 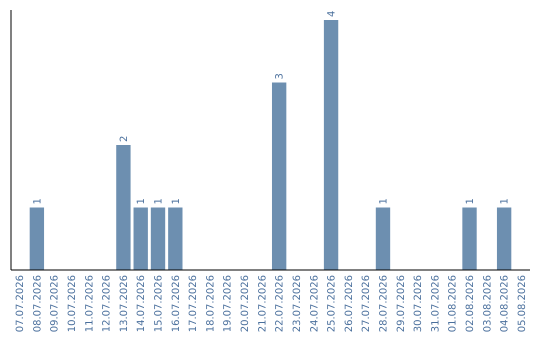 I want to click on x-tick-label: 17.07.2026, so click(x=194, y=303).